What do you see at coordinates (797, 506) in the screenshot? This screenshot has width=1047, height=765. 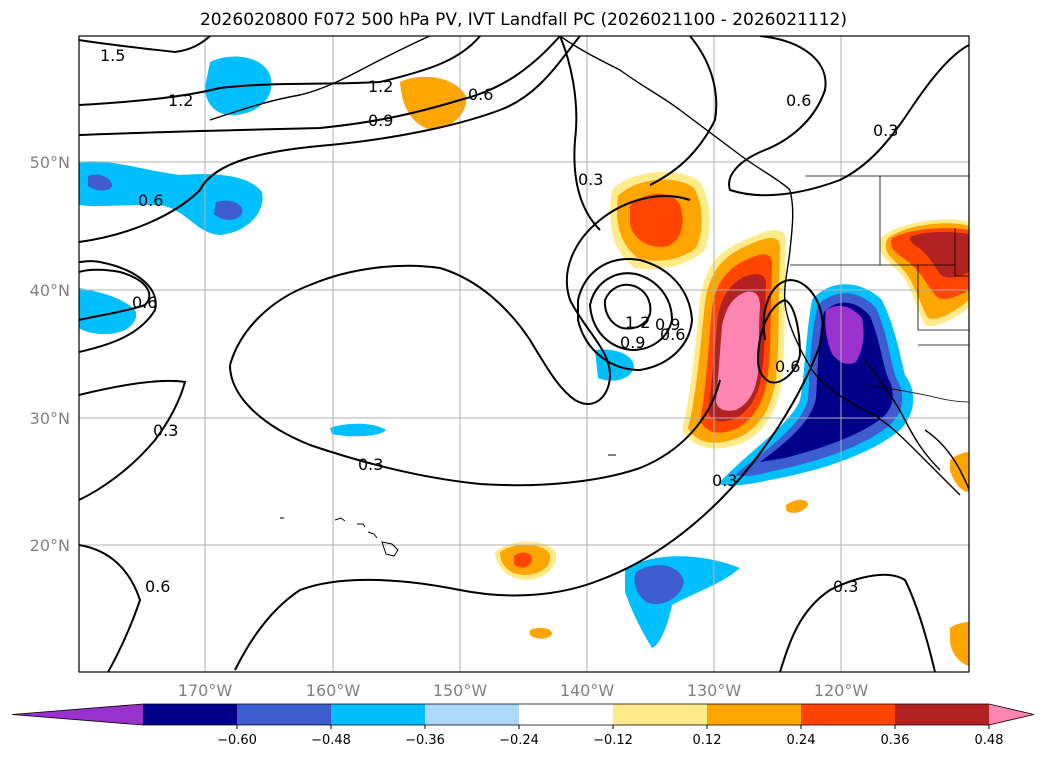 I see `shade-small-pos` at bounding box center [797, 506].